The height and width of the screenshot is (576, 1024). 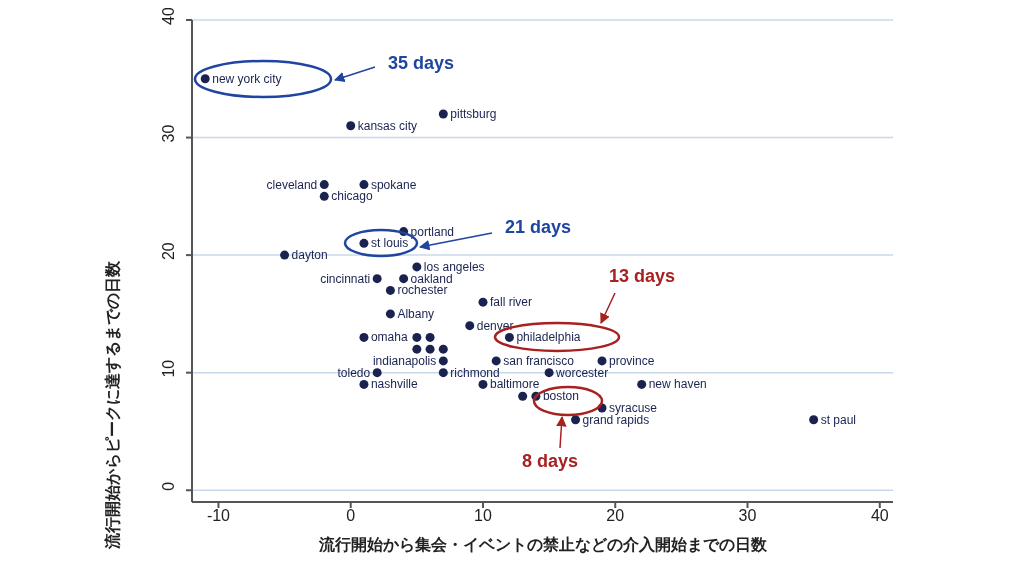 I want to click on x-tick-label: 40, so click(x=879, y=516).